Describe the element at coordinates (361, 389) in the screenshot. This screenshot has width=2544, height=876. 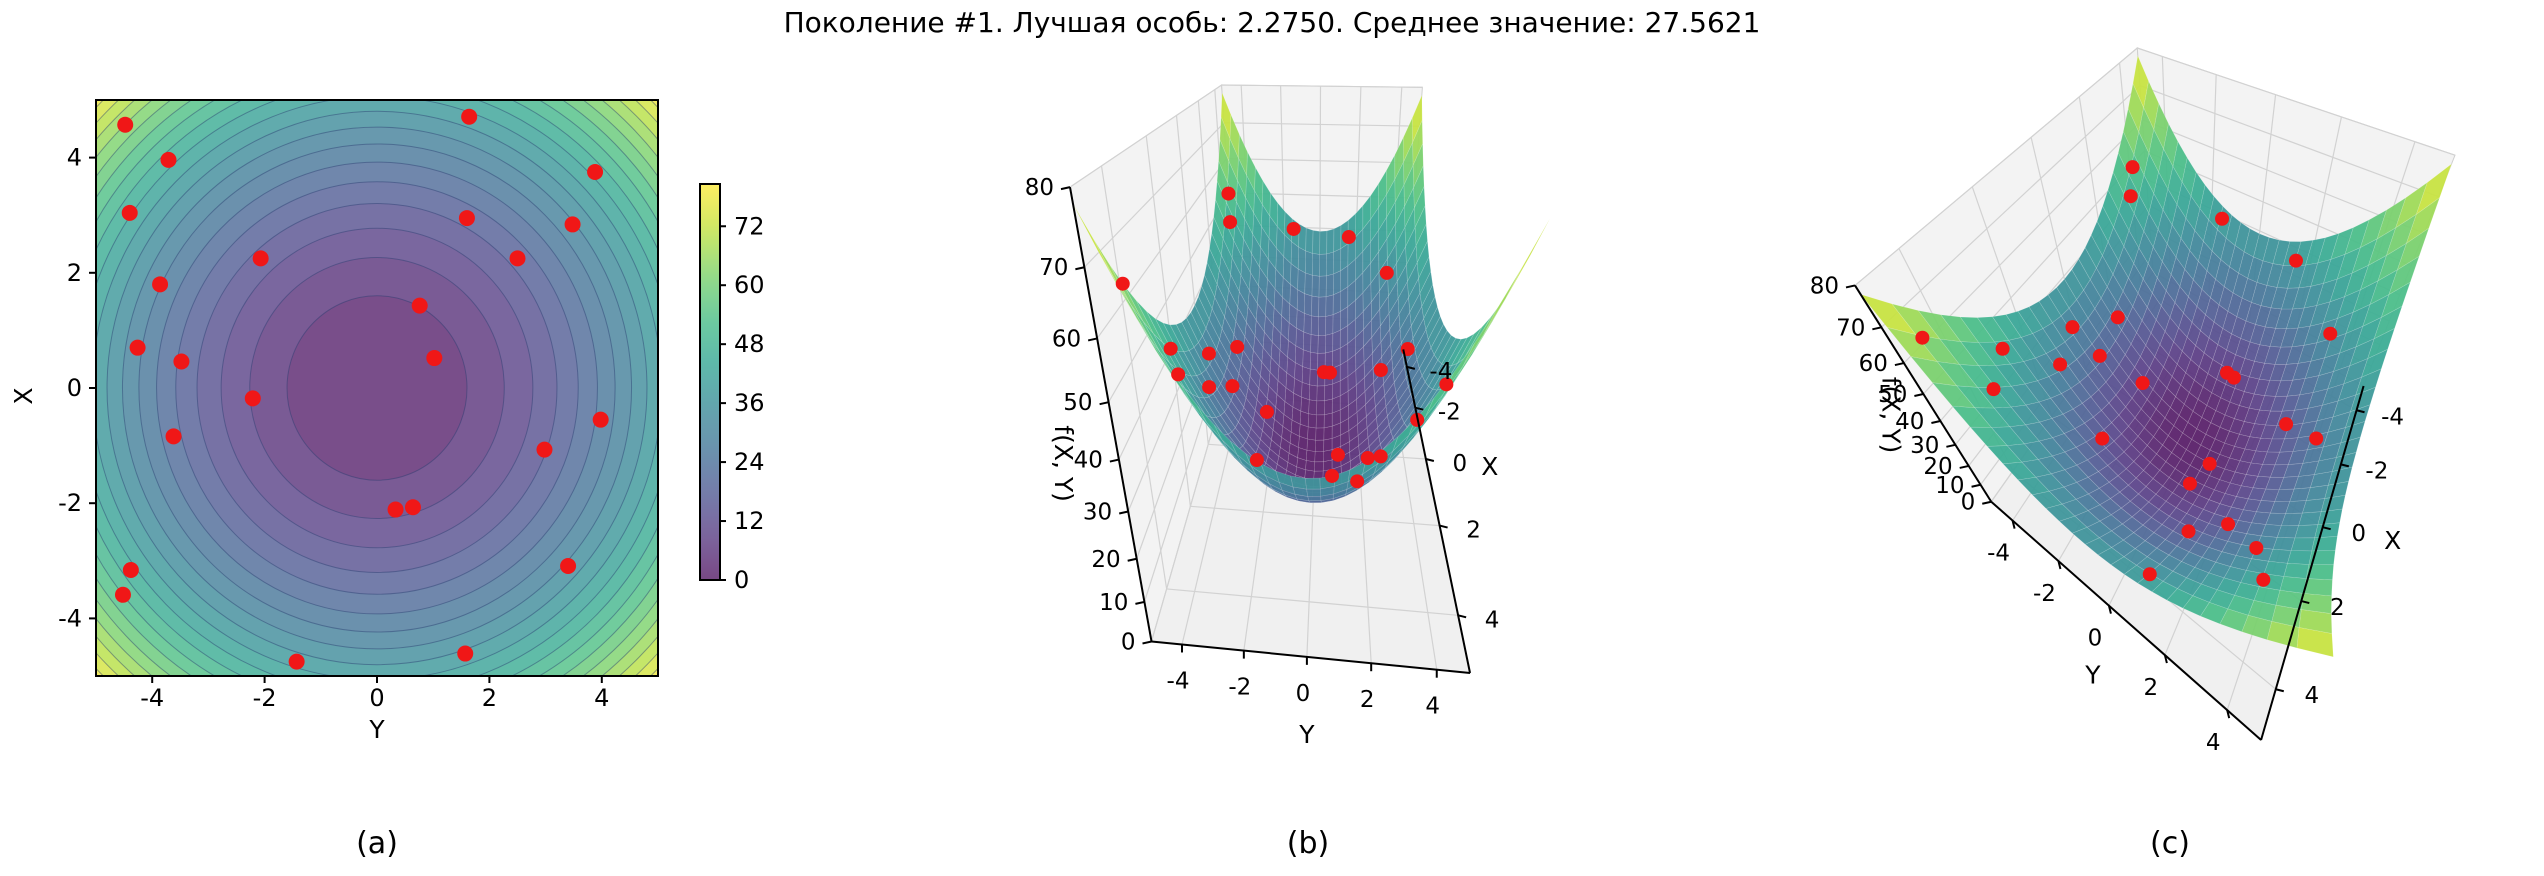
I see `population-scatter-a` at that location.